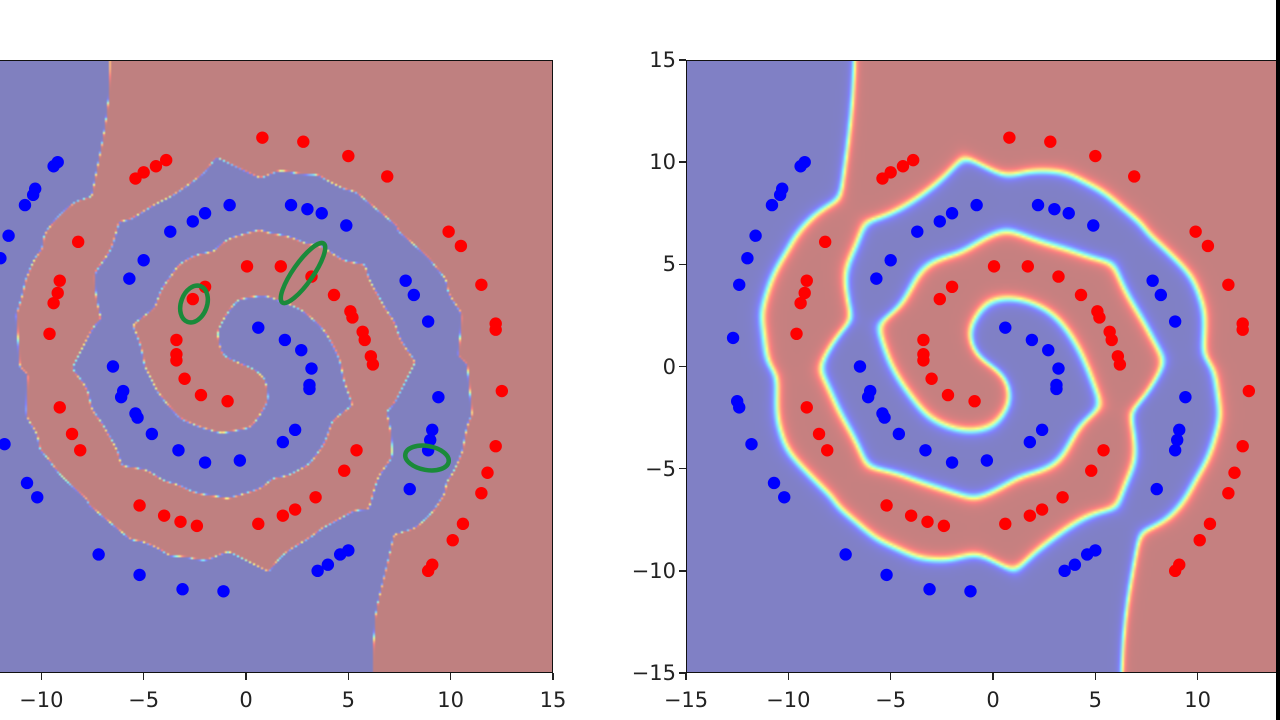 This screenshot has height=720, width=1280. I want to click on left-x-tick-label: −5, so click(144, 700).